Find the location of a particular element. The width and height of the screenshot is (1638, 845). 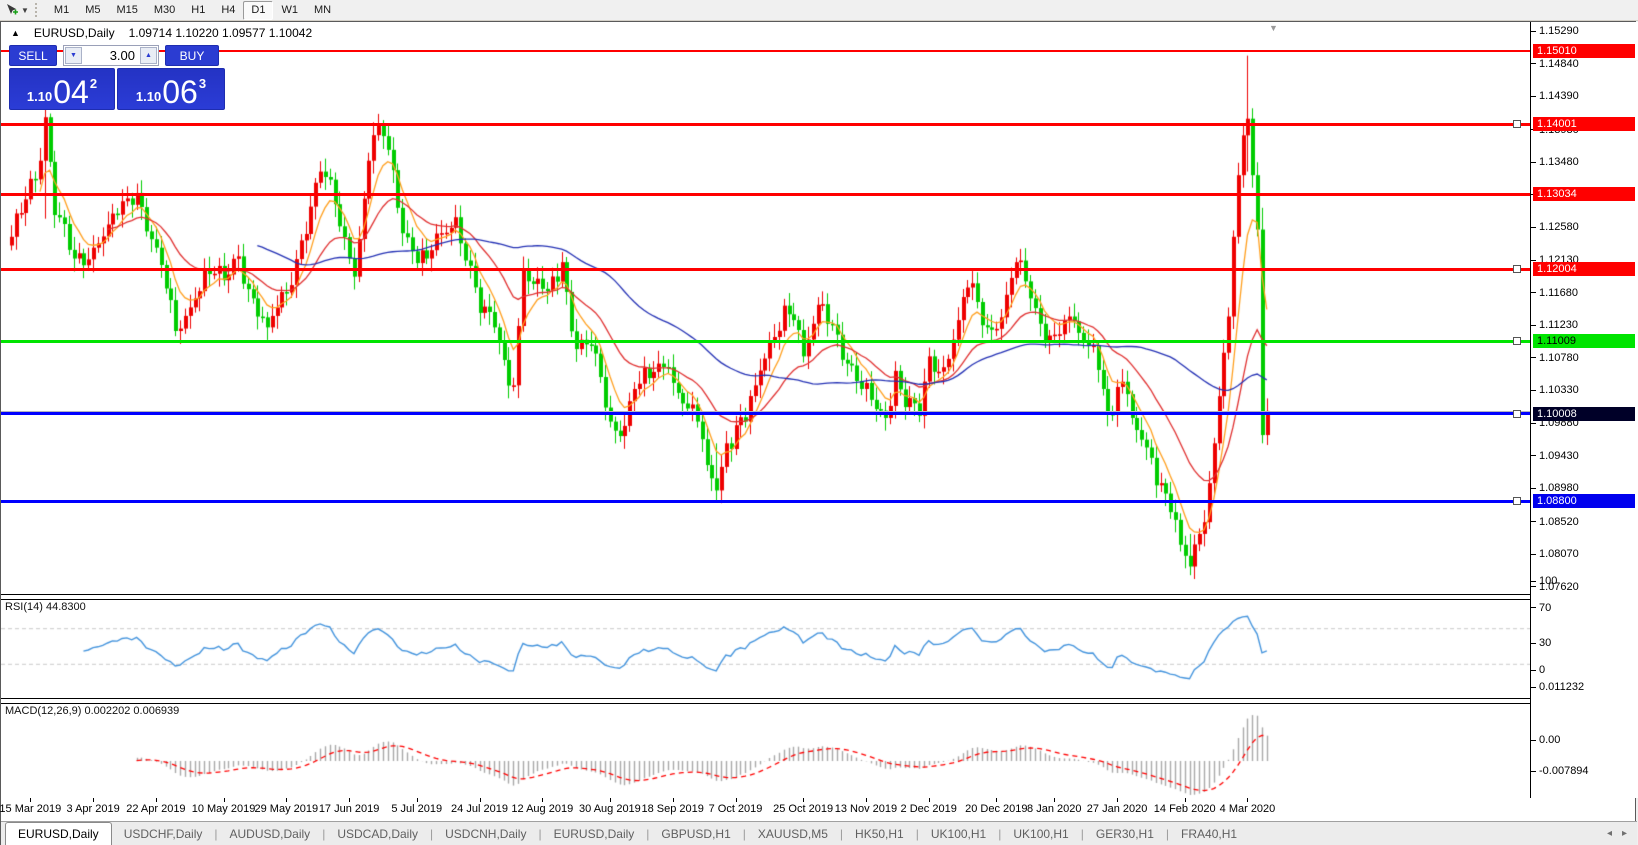

price-line-label: 1.11009 is located at coordinates (1584, 341).